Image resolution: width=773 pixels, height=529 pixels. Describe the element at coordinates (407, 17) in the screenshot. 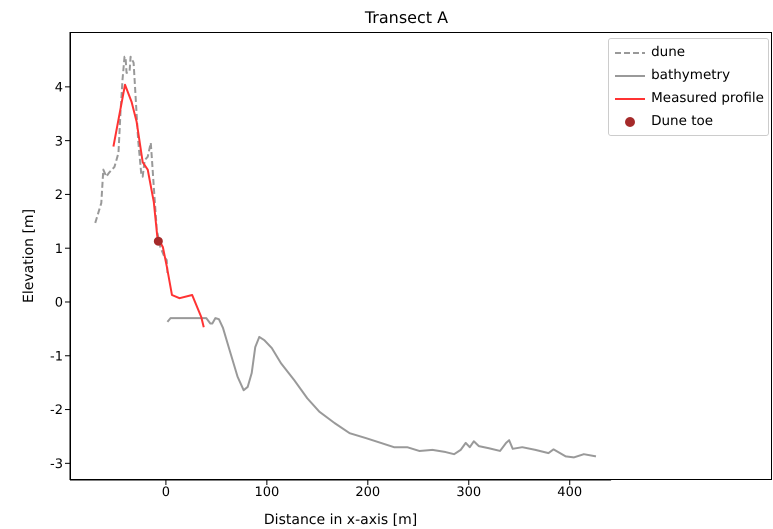

I see `chart-title: Transect A` at that location.